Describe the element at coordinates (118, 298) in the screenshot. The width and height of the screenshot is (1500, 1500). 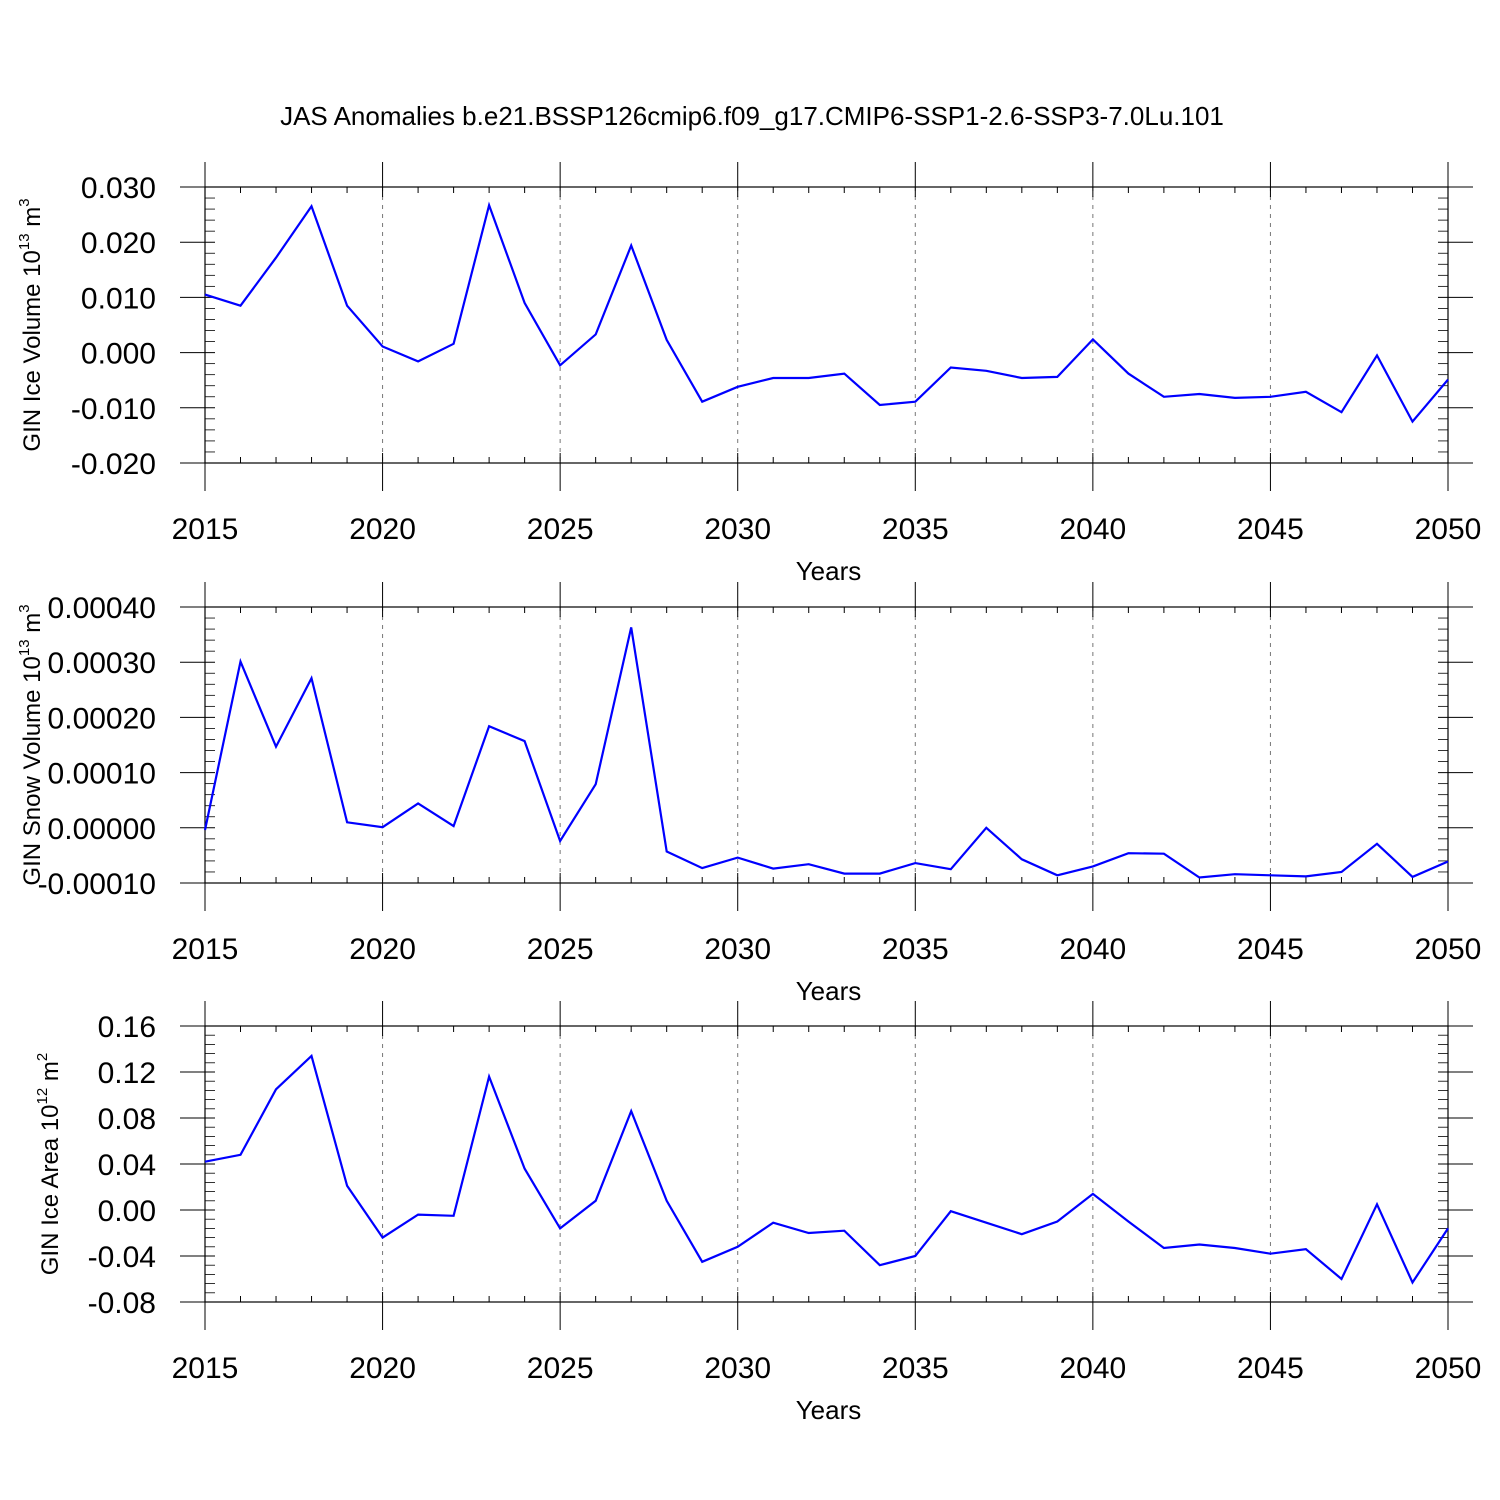
I see `y-tick-label: 0.010` at that location.